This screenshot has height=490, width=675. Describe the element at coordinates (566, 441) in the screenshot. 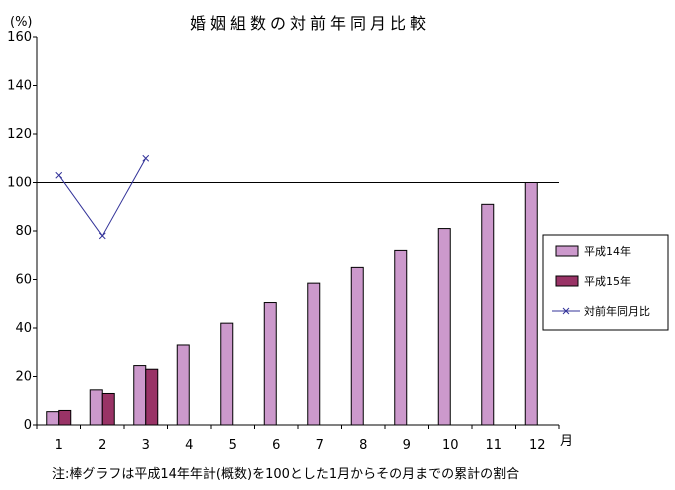

I see `x-axis-unit: 月` at that location.